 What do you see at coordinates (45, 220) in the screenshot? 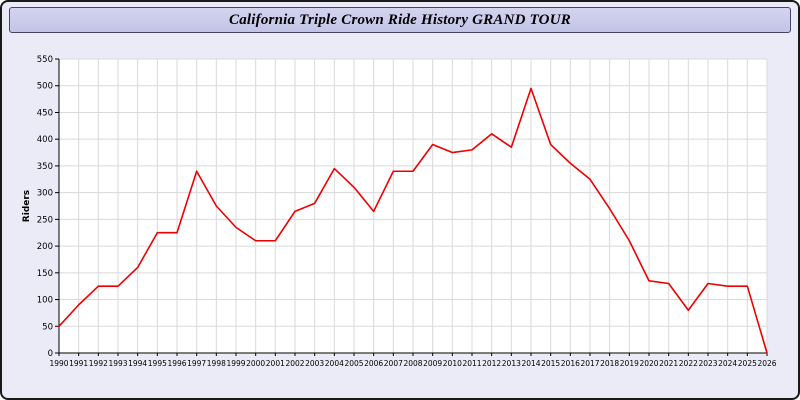
I see `y-tick-label: 250` at bounding box center [45, 220].